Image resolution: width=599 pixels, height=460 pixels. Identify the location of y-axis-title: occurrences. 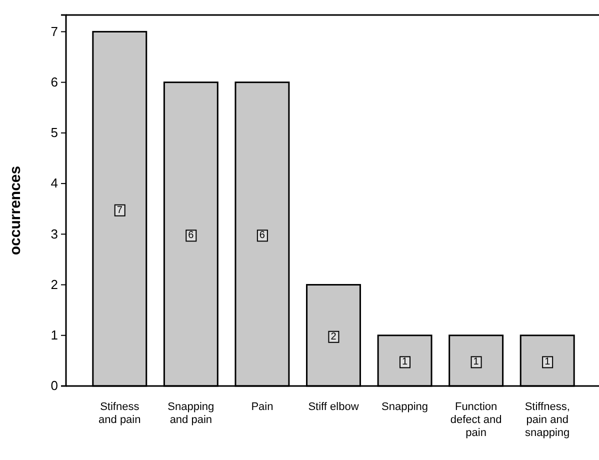
(15, 211).